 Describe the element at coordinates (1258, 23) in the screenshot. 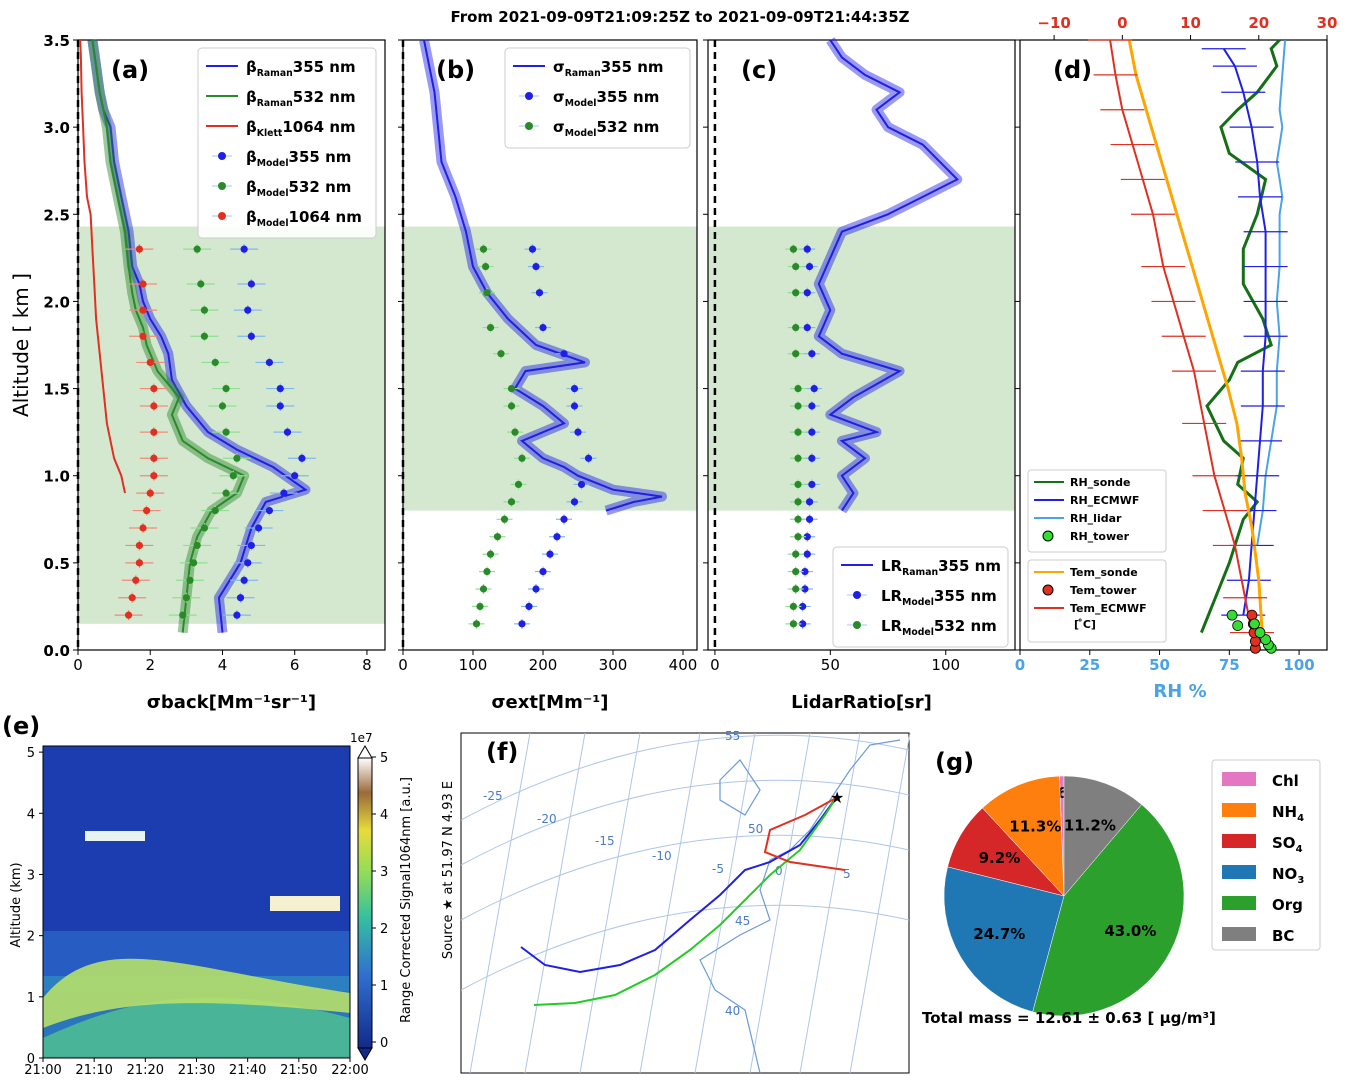

I see `top-tick-label: 20` at that location.